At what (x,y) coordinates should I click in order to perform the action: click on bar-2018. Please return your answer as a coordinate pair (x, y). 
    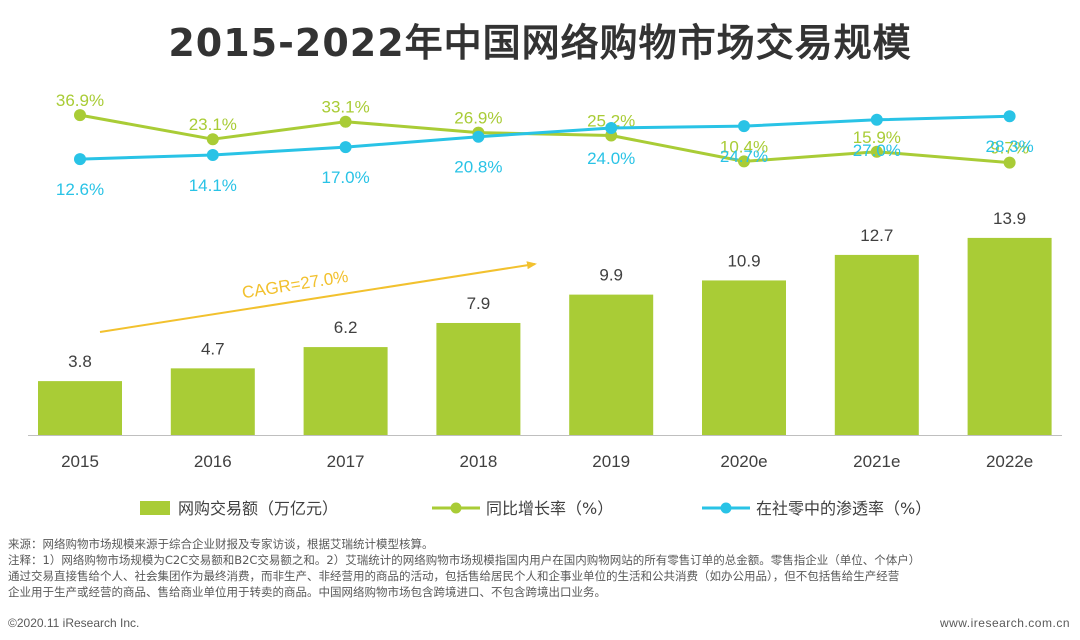
    Looking at the image, I should click on (478, 378).